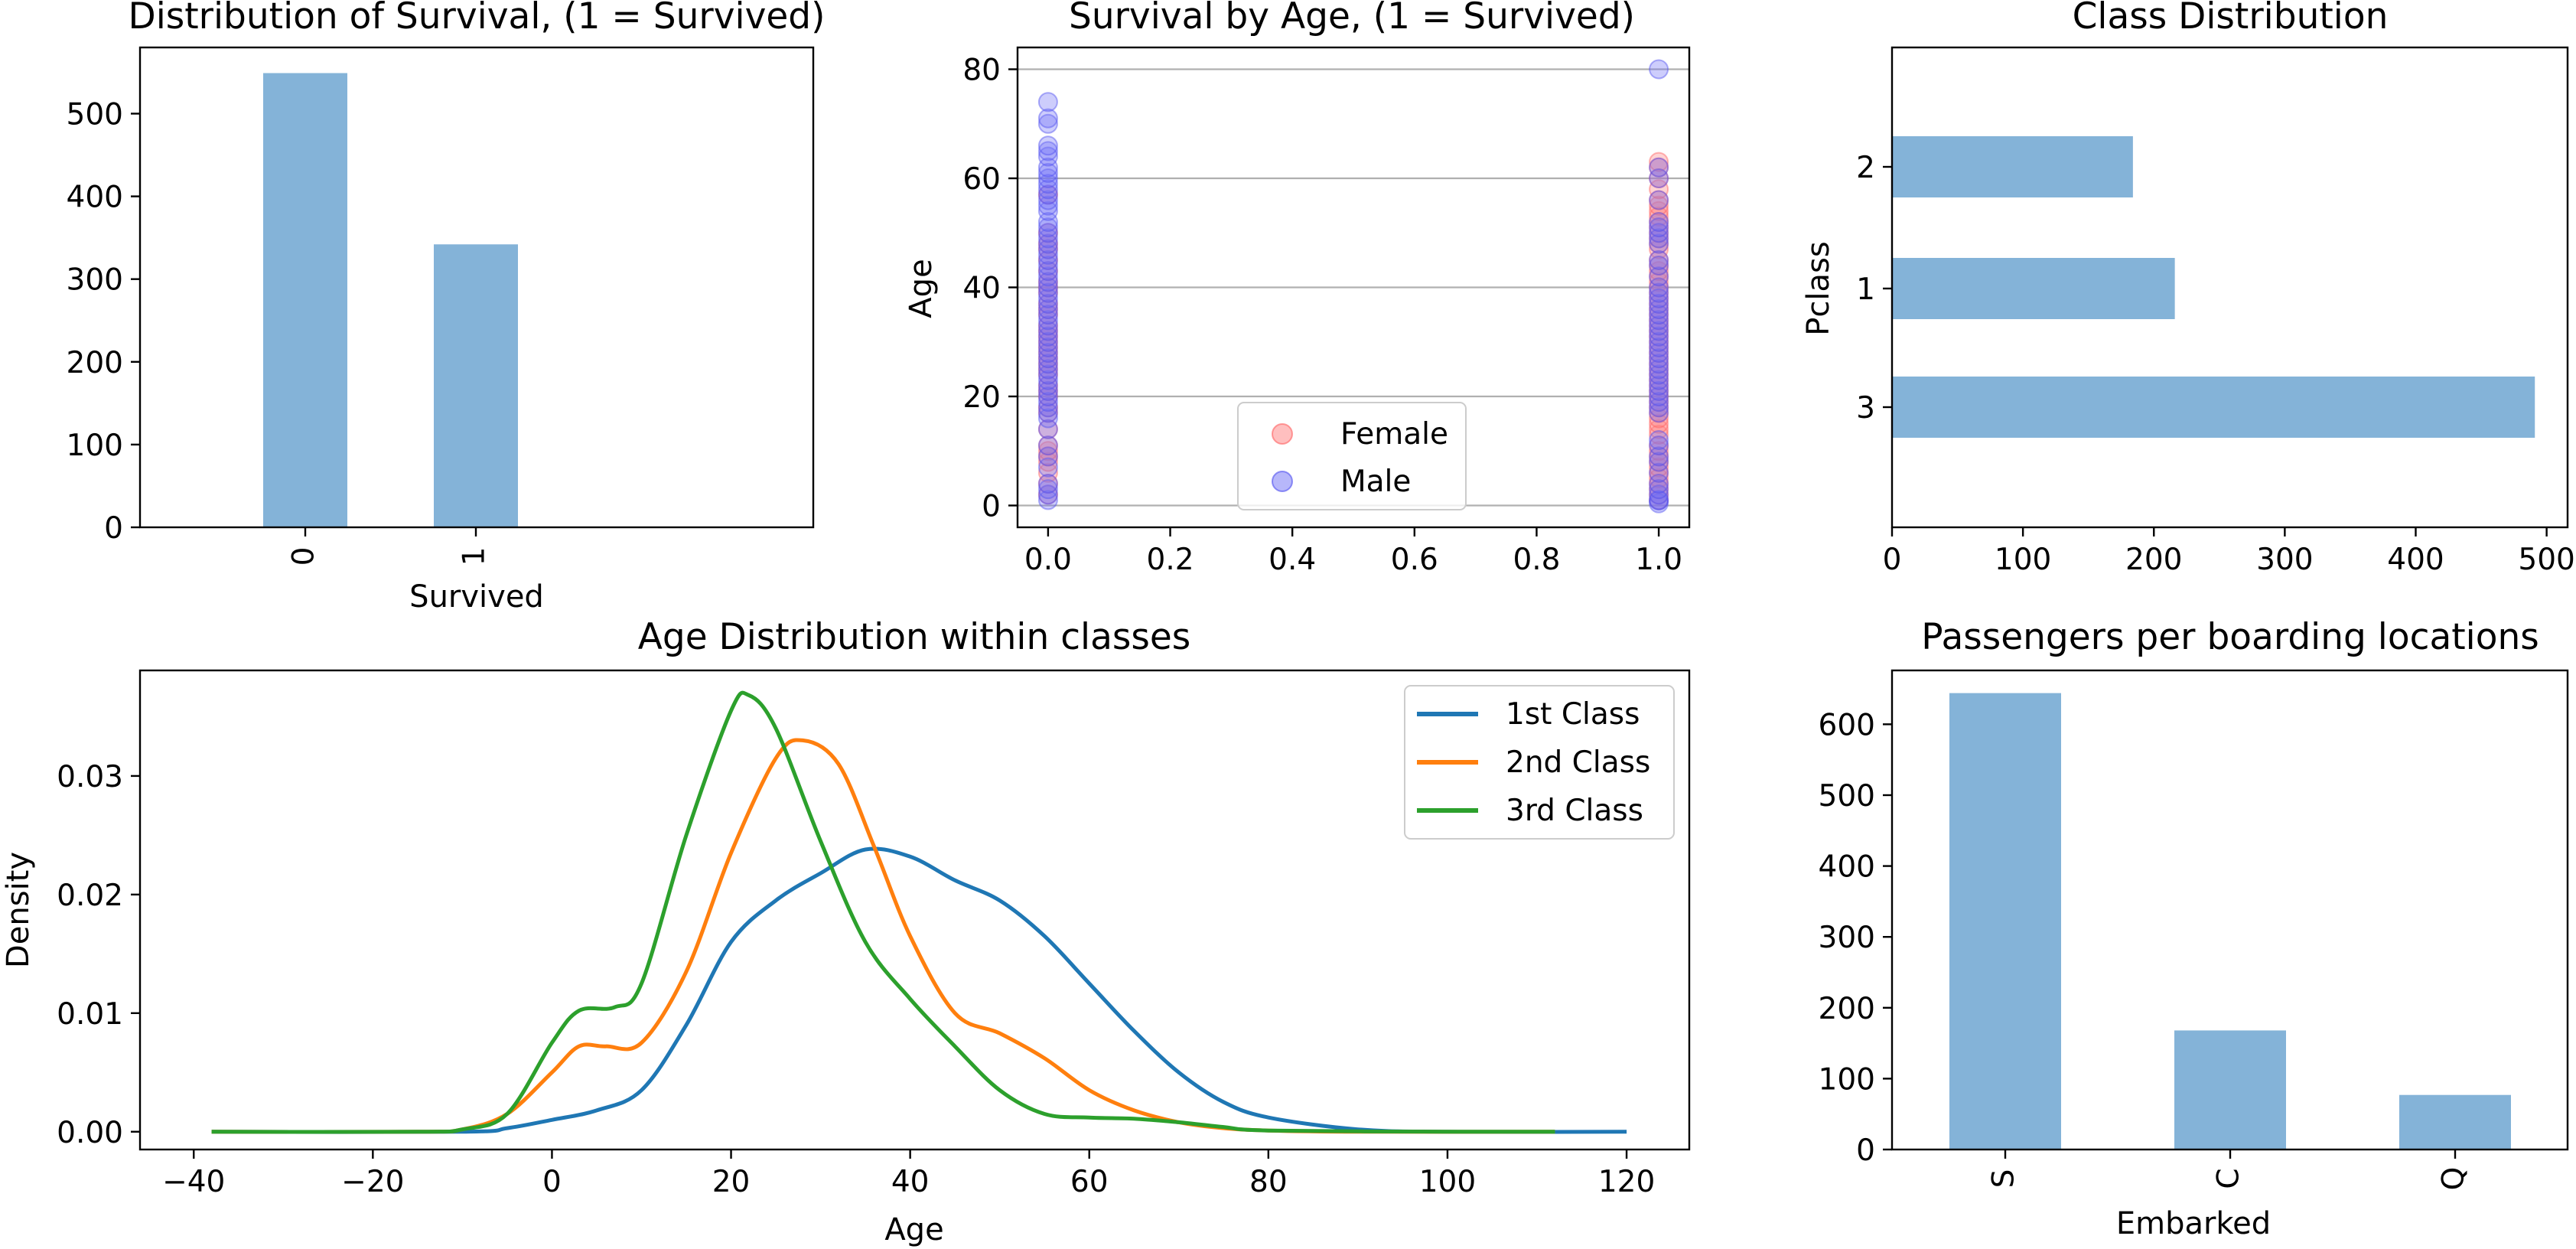  I want to click on age-density-x-tick-label: −40, so click(194, 1182).